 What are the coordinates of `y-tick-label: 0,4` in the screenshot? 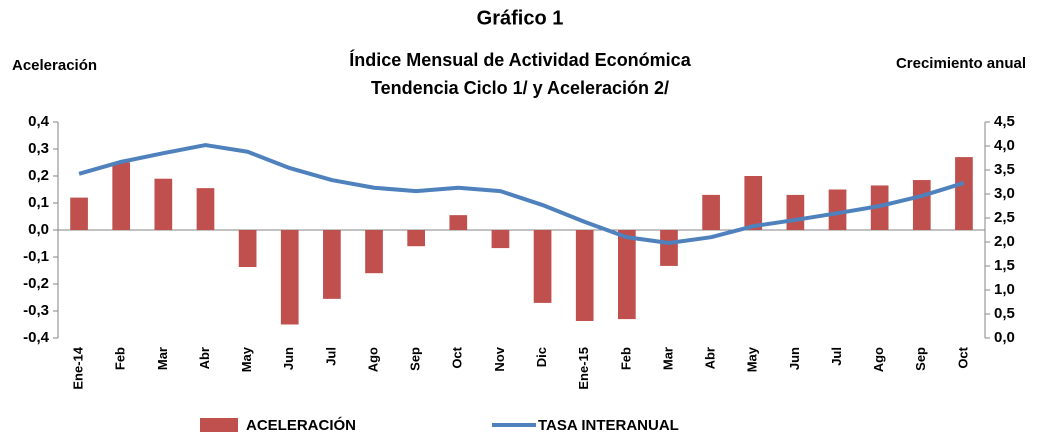 It's located at (39, 121).